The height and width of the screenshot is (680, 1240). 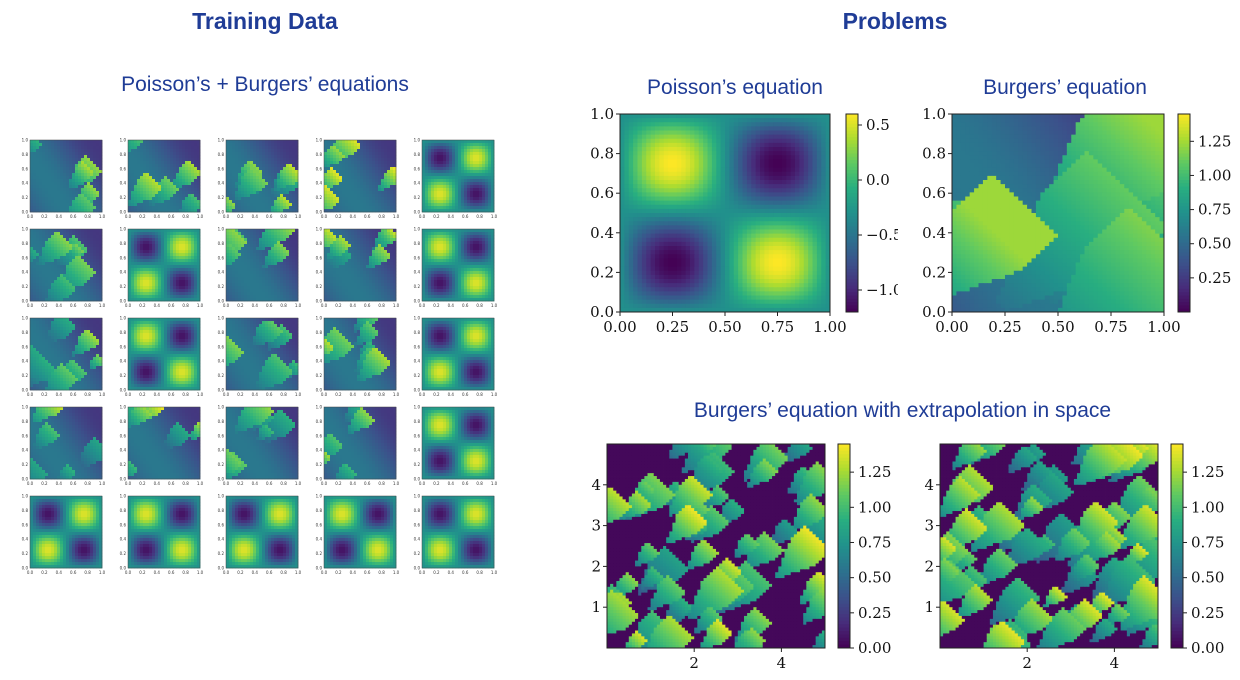 What do you see at coordinates (602, 233) in the screenshot?
I see `y-tick-label: 0.4` at bounding box center [602, 233].